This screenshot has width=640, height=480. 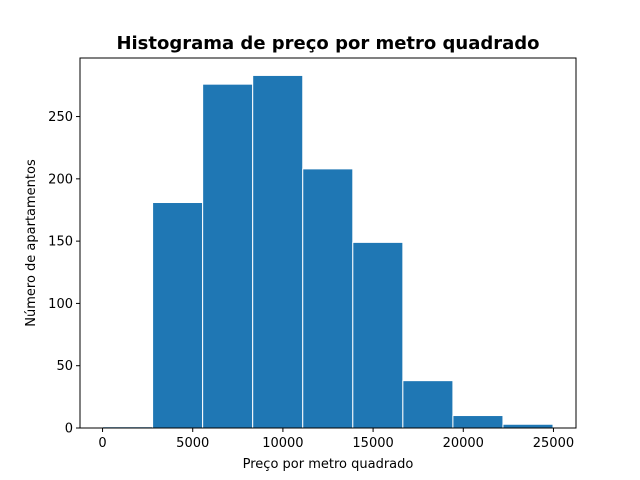 What do you see at coordinates (336, 439) in the screenshot?
I see `x-axis-ticks: 0 5000 10000 15000 20000 25000` at bounding box center [336, 439].